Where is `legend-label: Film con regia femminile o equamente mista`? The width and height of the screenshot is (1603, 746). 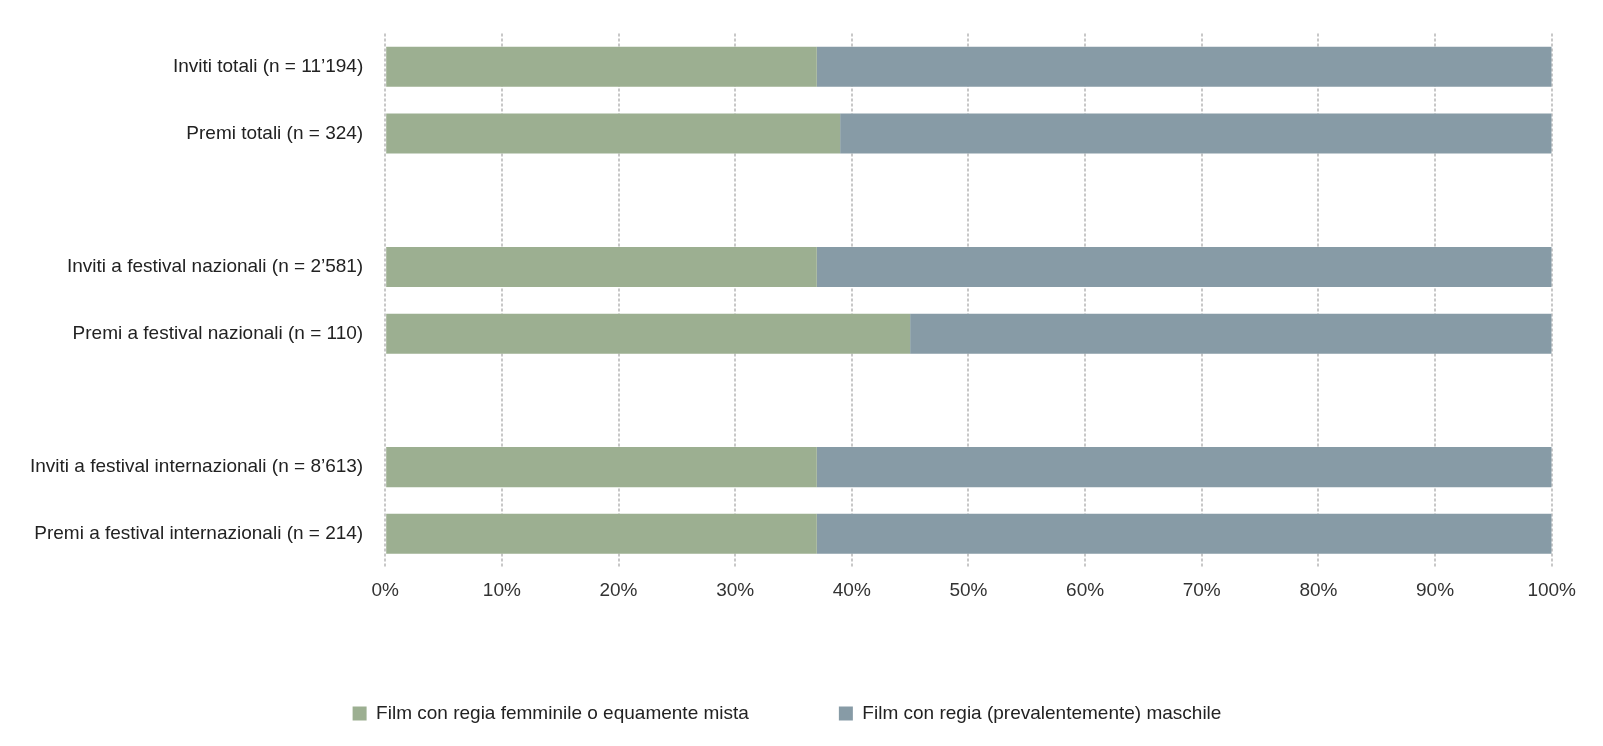 legend-label: Film con regia femminile o equamente mista is located at coordinates (563, 712).